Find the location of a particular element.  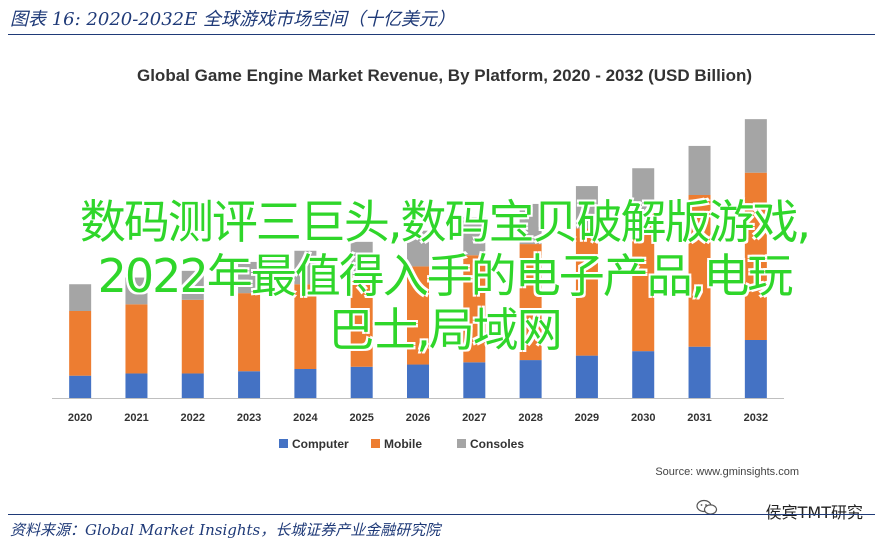

bar-mobile-2026 is located at coordinates (418, 315).